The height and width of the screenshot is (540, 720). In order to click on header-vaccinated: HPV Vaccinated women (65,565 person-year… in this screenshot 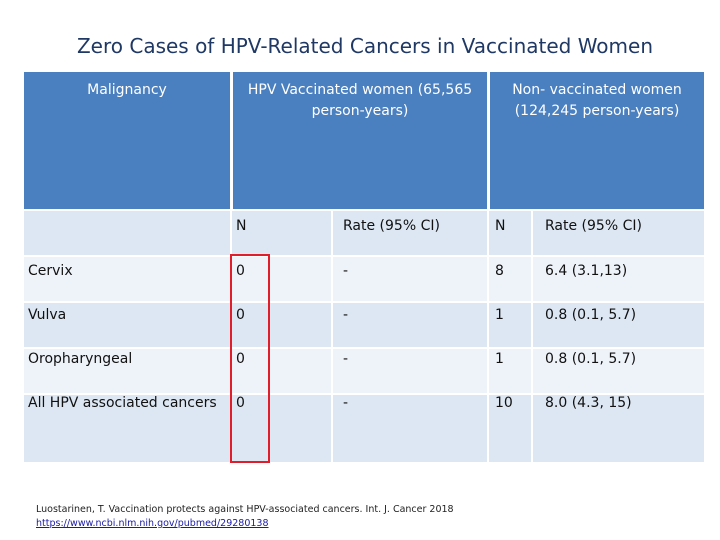, I will do `click(360, 100)`.